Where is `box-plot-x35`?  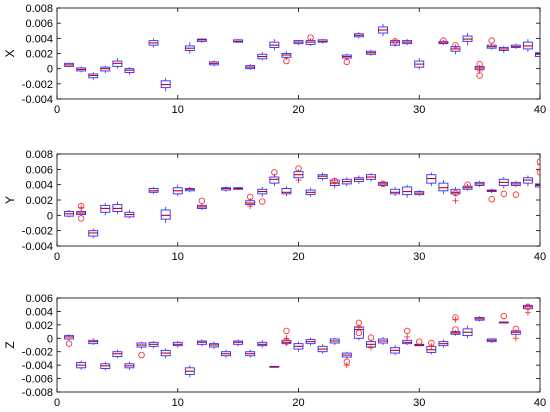
box-plot-x35 is located at coordinates (479, 319).